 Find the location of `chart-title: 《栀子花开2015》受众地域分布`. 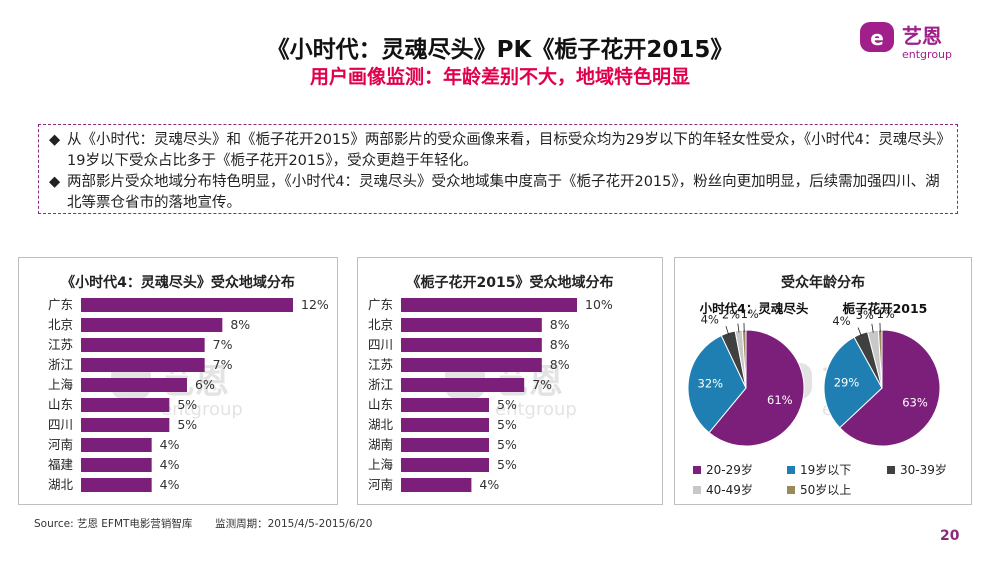

chart-title: 《栀子花开2015》受众地域分布 is located at coordinates (510, 283).